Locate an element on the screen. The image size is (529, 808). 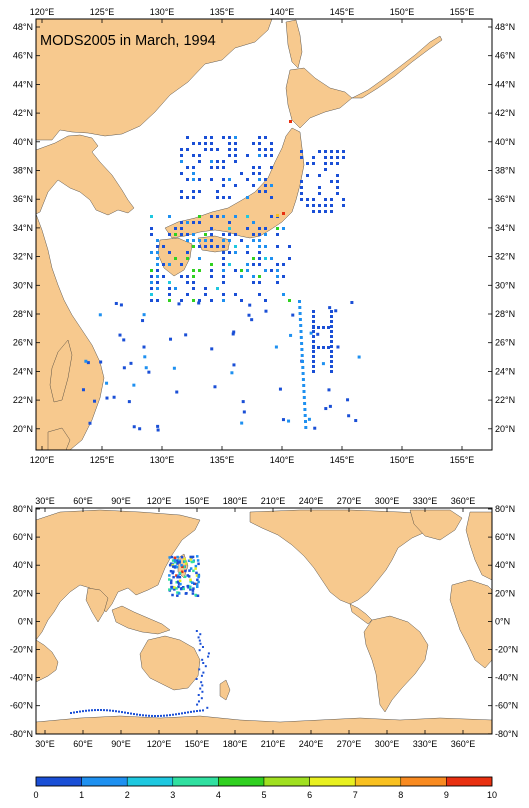
regional-map-title: MODS2005 in March, 1994 is located at coordinates (128, 41).